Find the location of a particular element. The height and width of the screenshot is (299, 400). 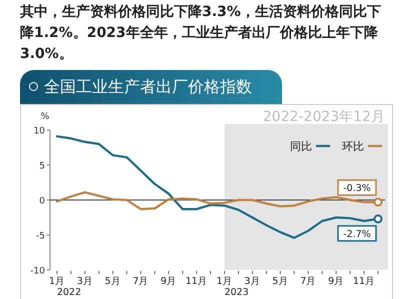

chart-title: 全国工业生产者出厂价格指数 is located at coordinates (148, 86).